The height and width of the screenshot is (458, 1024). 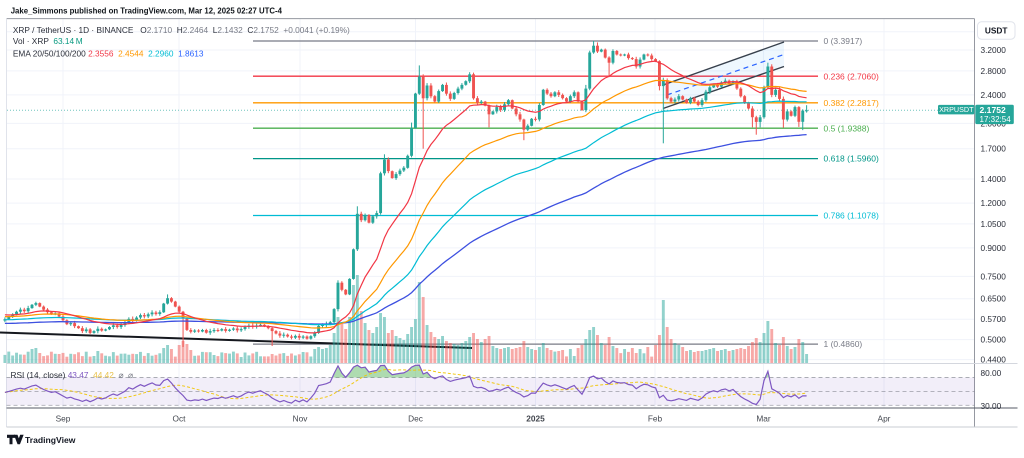 I want to click on svg-text: 0.786 (1.1078), so click(x=851, y=216).